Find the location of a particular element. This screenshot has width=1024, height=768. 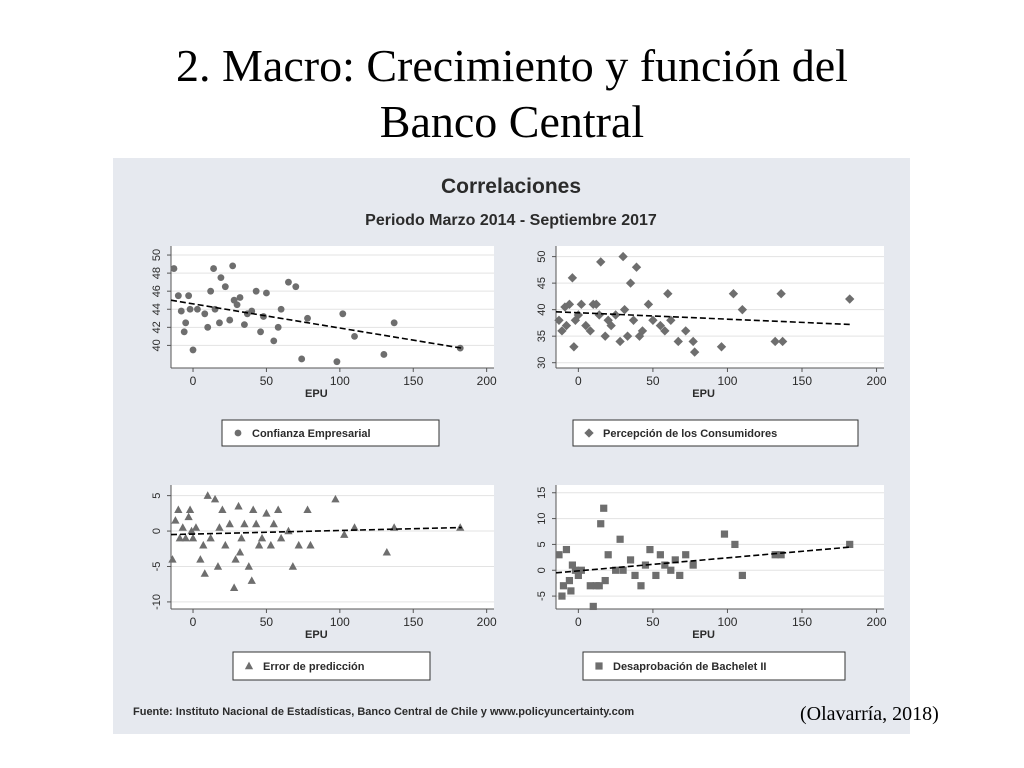

figure-subtitle: Periodo Marzo 2014 - Septiembre 2017 is located at coordinates (511, 220).